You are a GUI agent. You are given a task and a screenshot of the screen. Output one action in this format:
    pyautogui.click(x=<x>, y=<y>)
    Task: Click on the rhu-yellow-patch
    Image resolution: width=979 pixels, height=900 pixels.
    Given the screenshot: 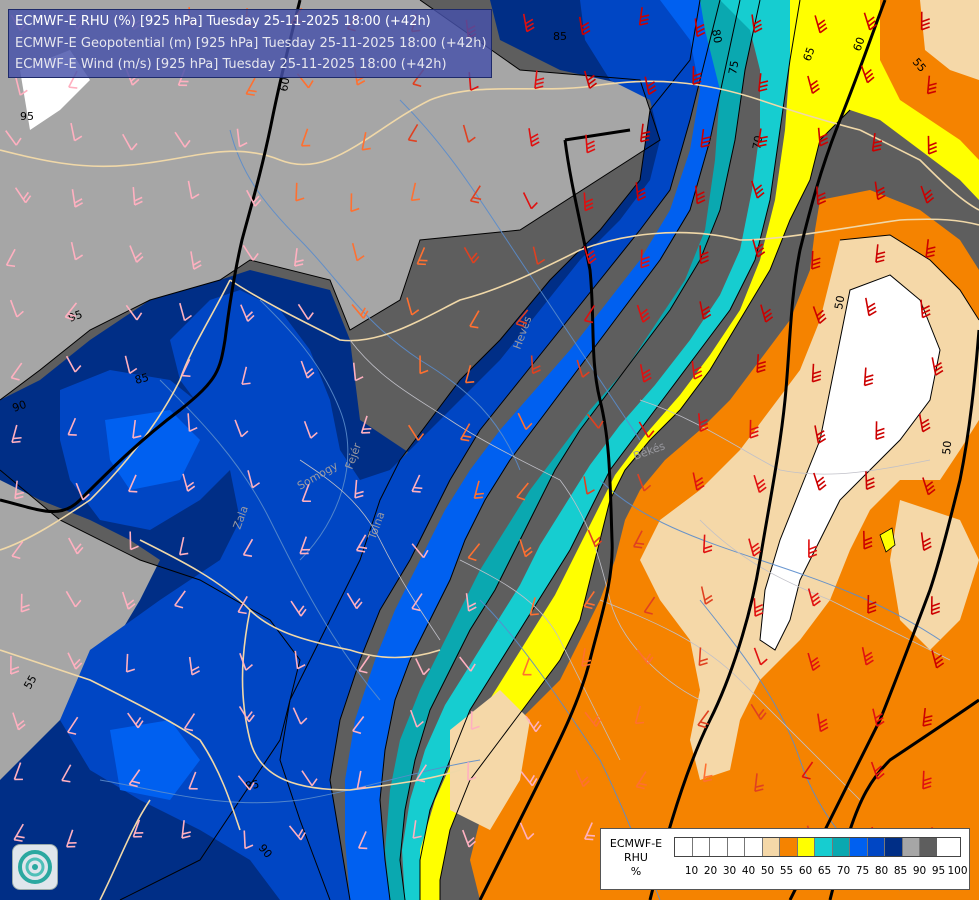 What is the action you would take?
    pyautogui.click(x=887, y=540)
    